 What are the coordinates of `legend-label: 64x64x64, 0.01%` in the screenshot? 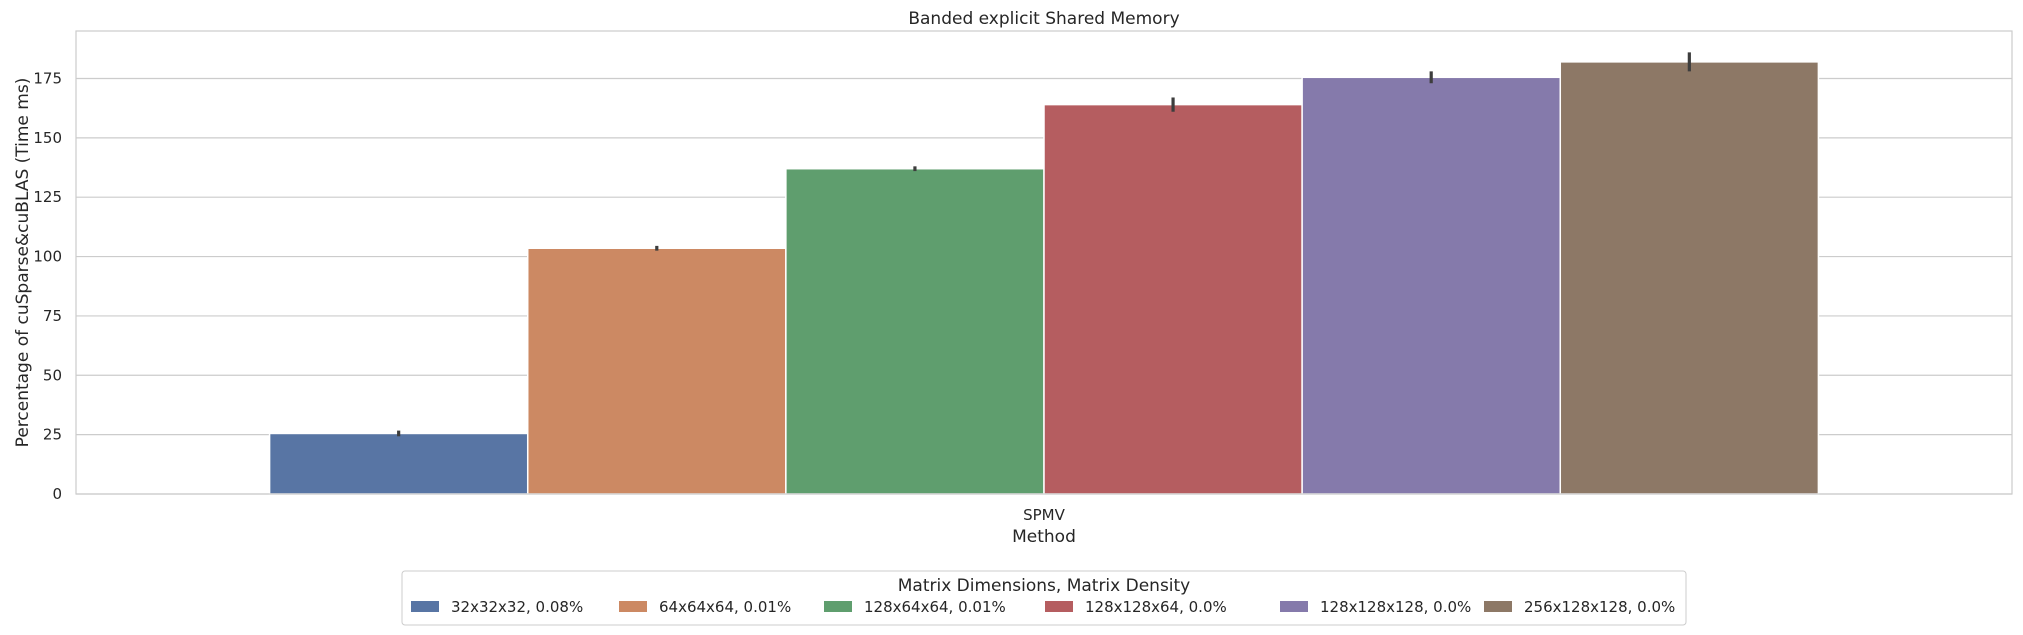 It's located at (725, 607).